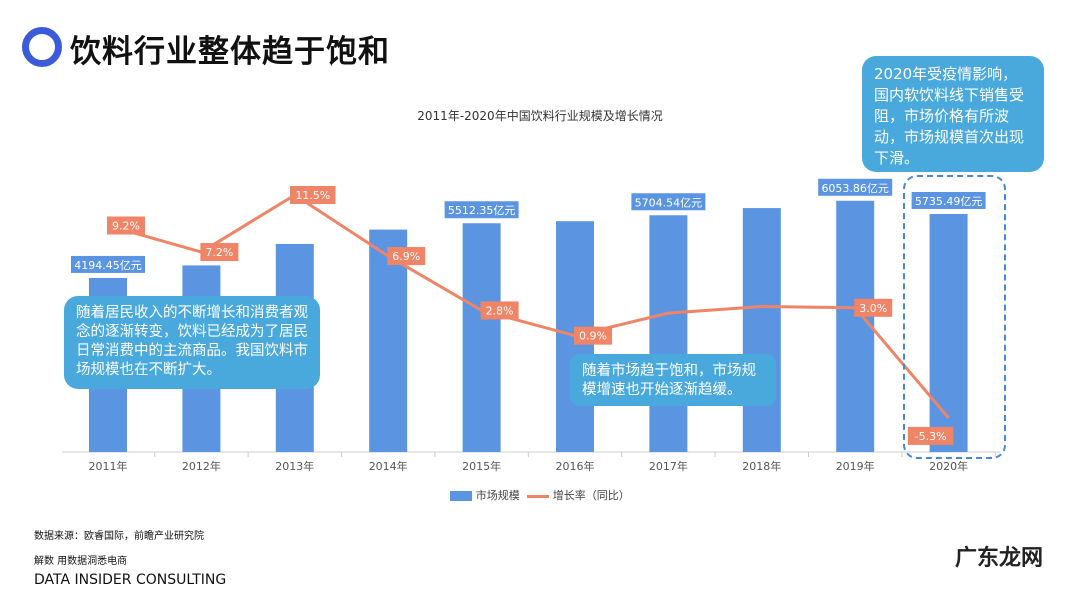 This screenshot has width=1080, height=608. I want to click on callout-saturation: 随着市场趋于饱和，市场规模增速也开始逐渐趋缓。, so click(673, 380).